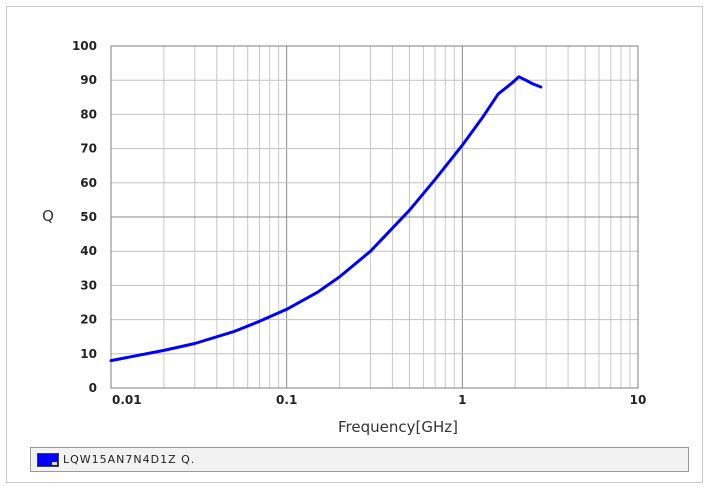  Describe the element at coordinates (398, 427) in the screenshot. I see `x-axis-label: Frequency[GHz]` at that location.